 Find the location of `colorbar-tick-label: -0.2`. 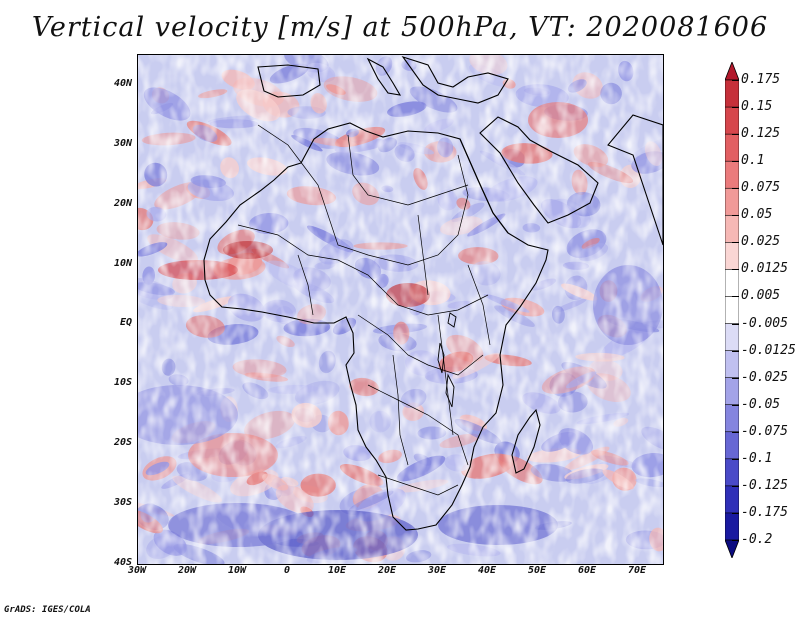

colorbar-tick-label: -0.2 is located at coordinates (757, 539).